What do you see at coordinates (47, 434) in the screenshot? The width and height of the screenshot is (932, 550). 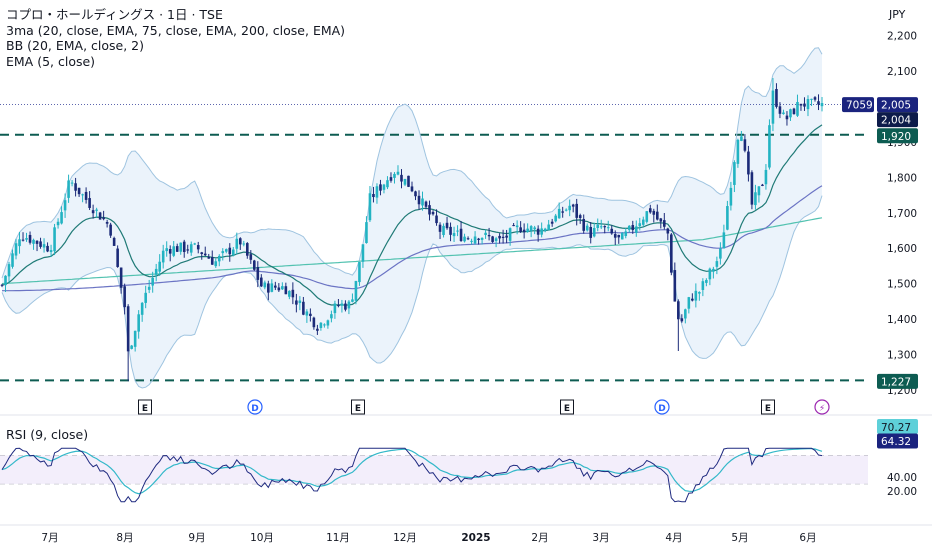 I see `rsi-legend: RSI (9, close)` at bounding box center [47, 434].